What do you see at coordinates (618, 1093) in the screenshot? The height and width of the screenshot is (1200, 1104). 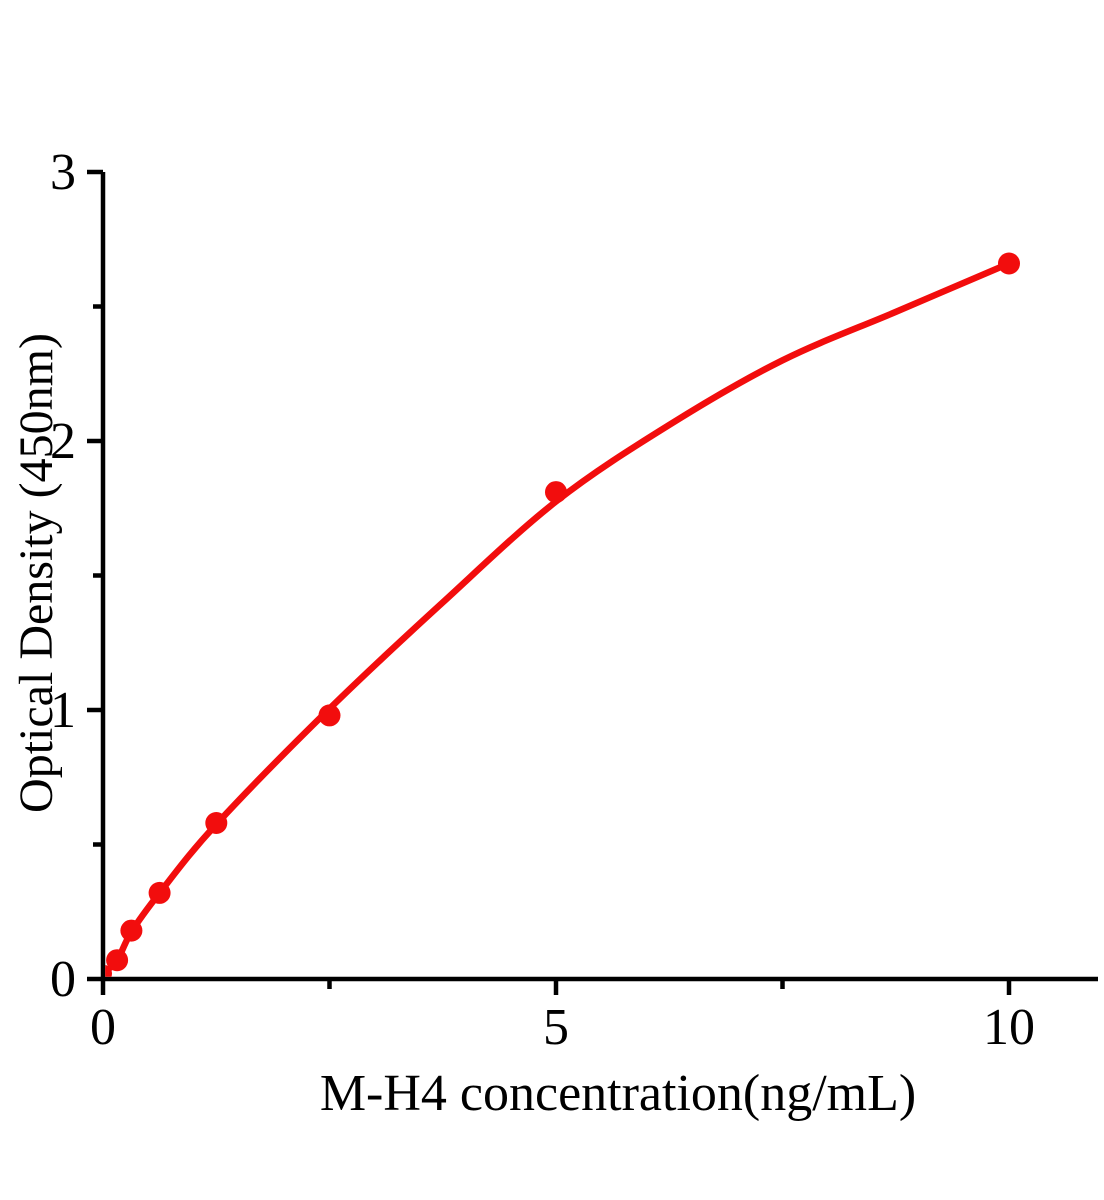 I see `x-axis-title: M-H4 concentration(ng/mL)` at bounding box center [618, 1093].